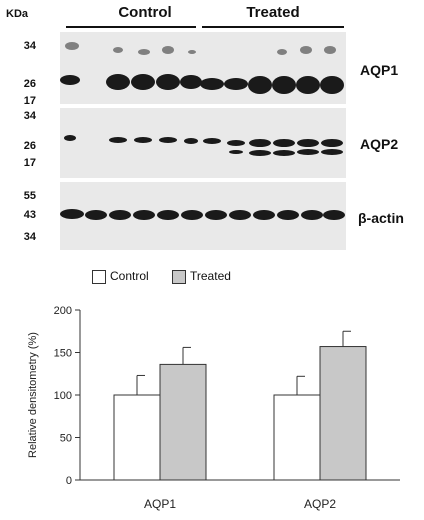 Image resolution: width=424 pixels, height=520 pixels. Describe the element at coordinates (320, 504) in the screenshot. I see `x-category-label-aqp2: AQP2` at that location.